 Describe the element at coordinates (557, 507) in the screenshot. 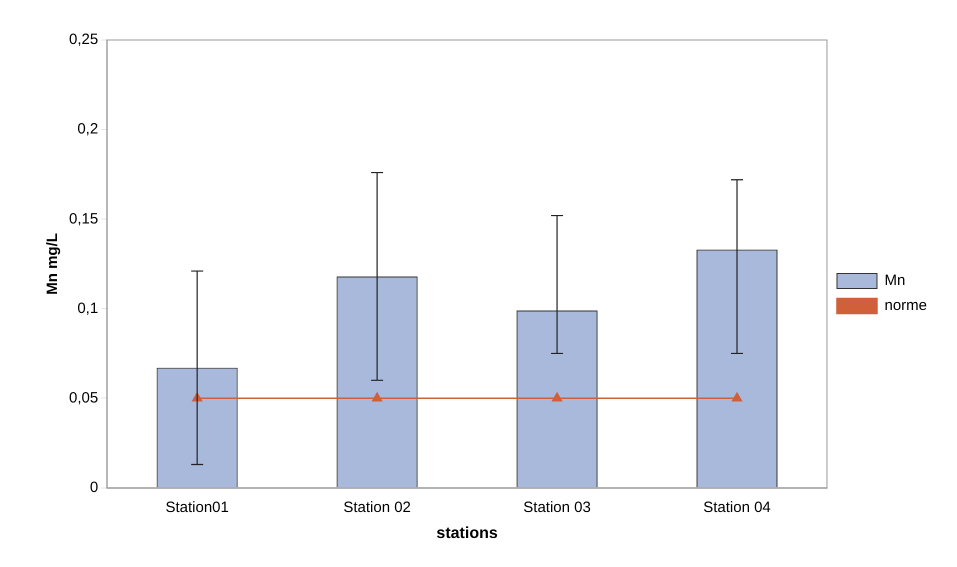

I see `x-tick-label: Station 03` at that location.